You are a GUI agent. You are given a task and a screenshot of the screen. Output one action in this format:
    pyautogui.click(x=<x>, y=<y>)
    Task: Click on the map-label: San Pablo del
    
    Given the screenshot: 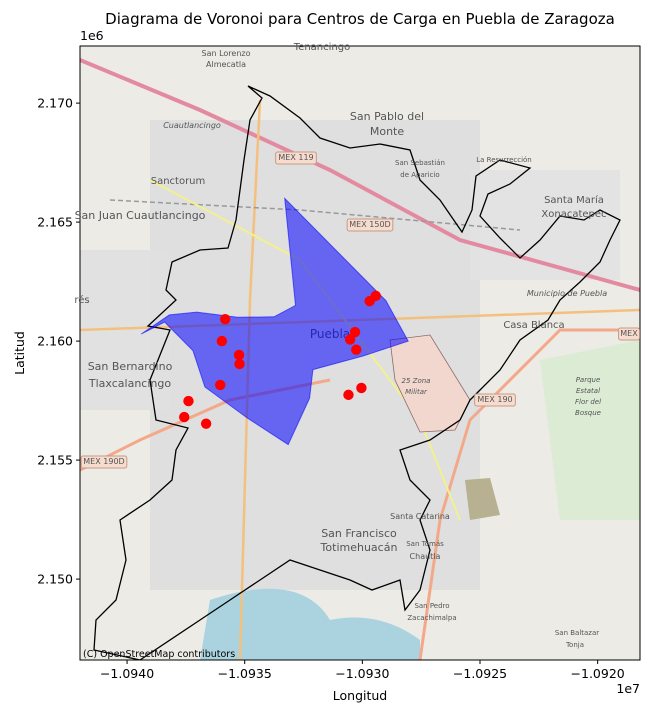 What is the action you would take?
    pyautogui.click(x=387, y=116)
    